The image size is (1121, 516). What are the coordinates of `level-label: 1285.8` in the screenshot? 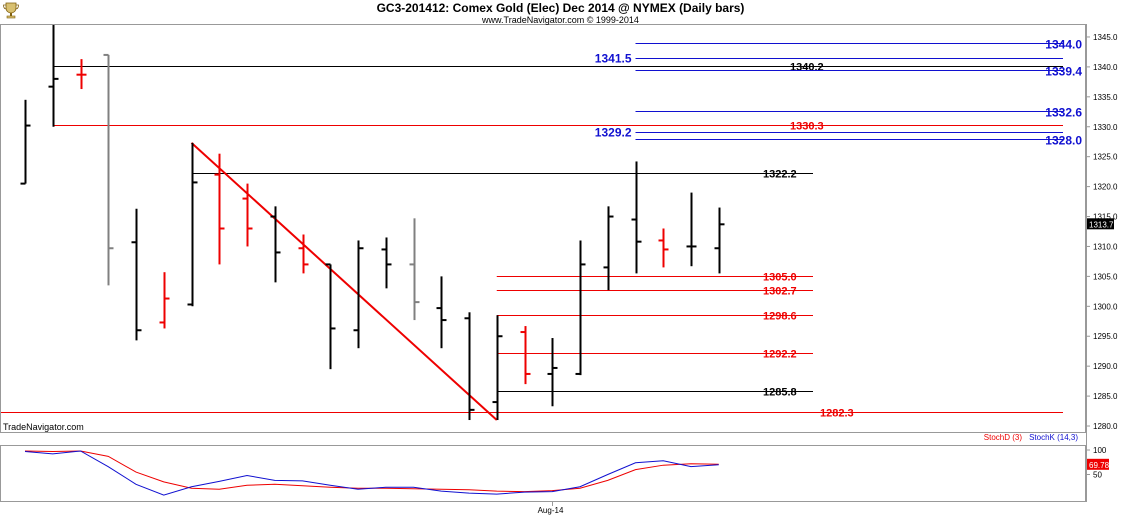 It's located at (780, 393).